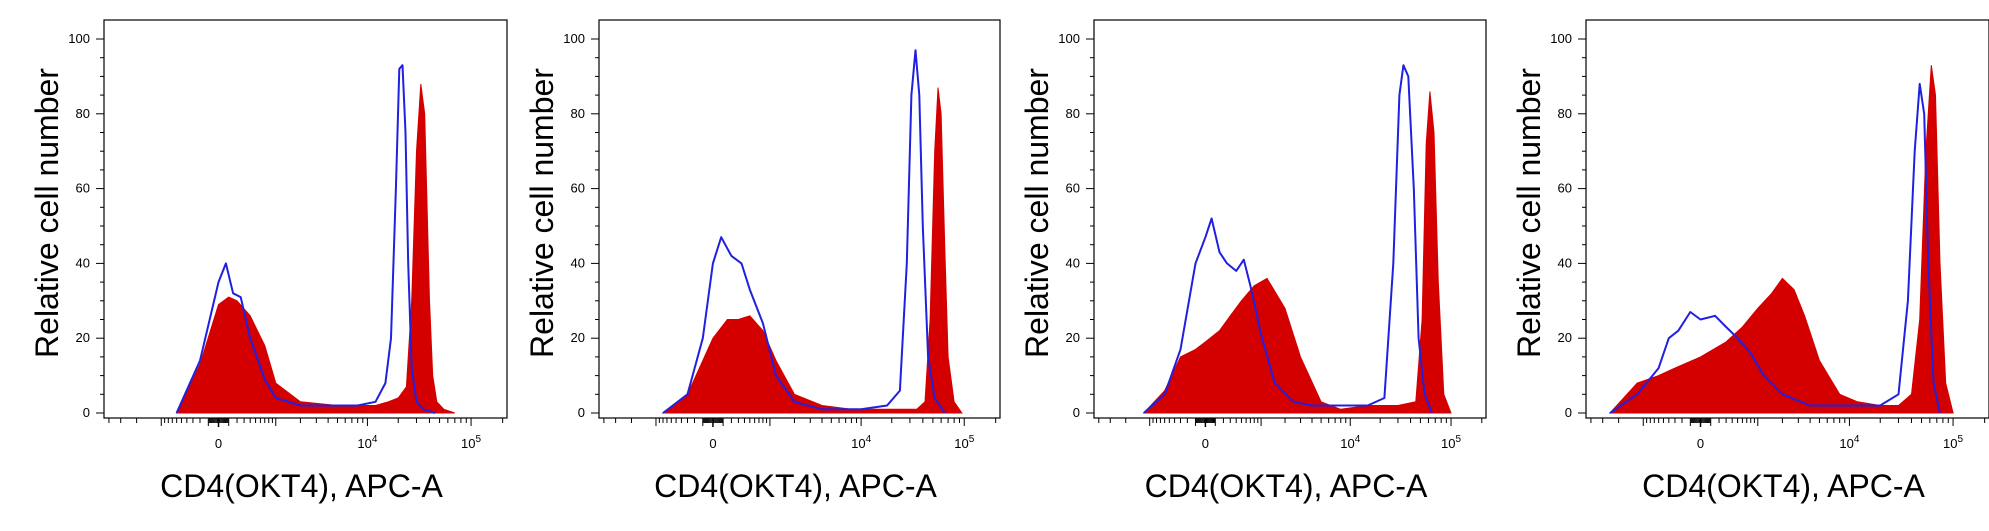 The width and height of the screenshot is (1989, 531). I want to click on plot-frame, so click(1290, 219).